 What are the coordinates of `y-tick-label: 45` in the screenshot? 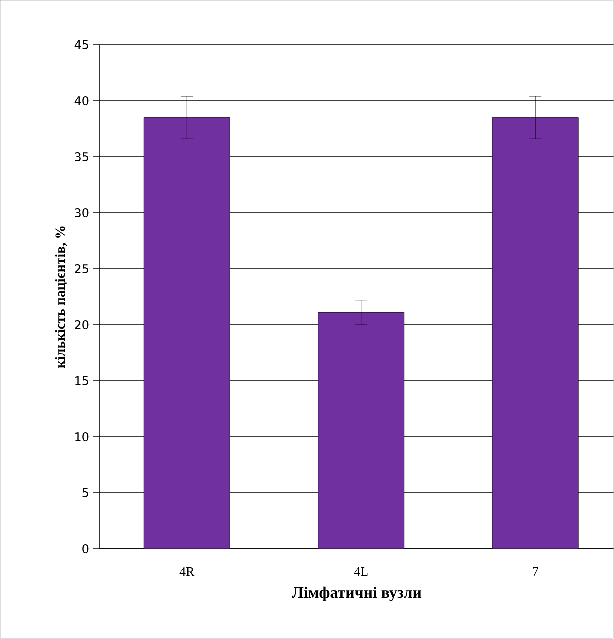 It's located at (81, 45).